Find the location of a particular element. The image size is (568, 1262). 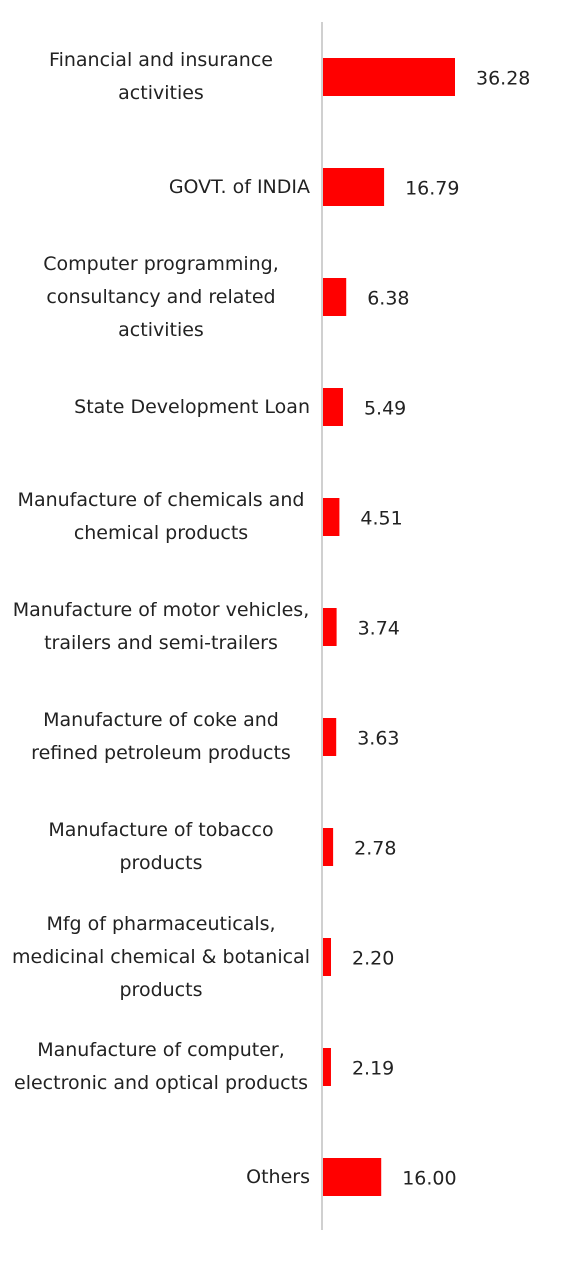

value-label: 2.20 is located at coordinates (373, 959).